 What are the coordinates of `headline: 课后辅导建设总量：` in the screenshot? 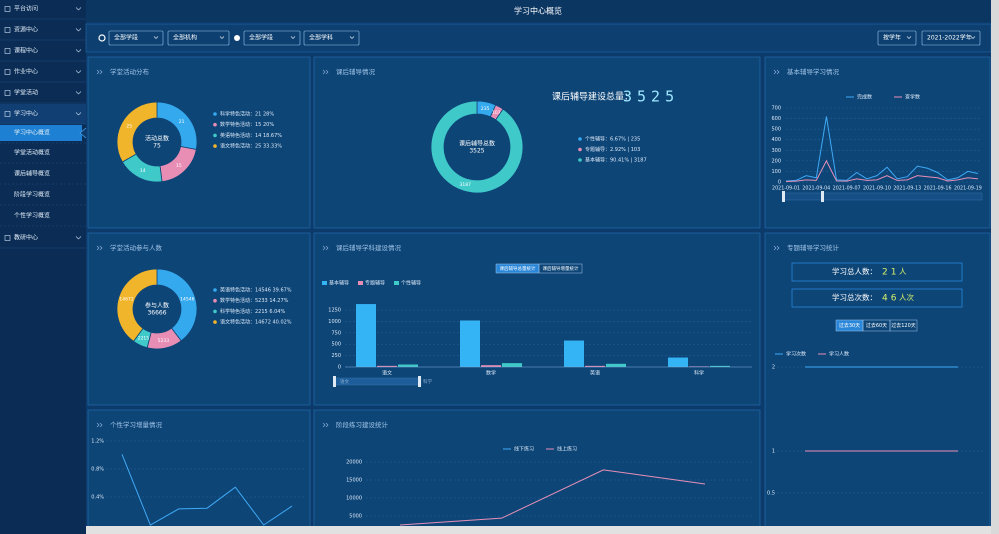 It's located at (592, 97).